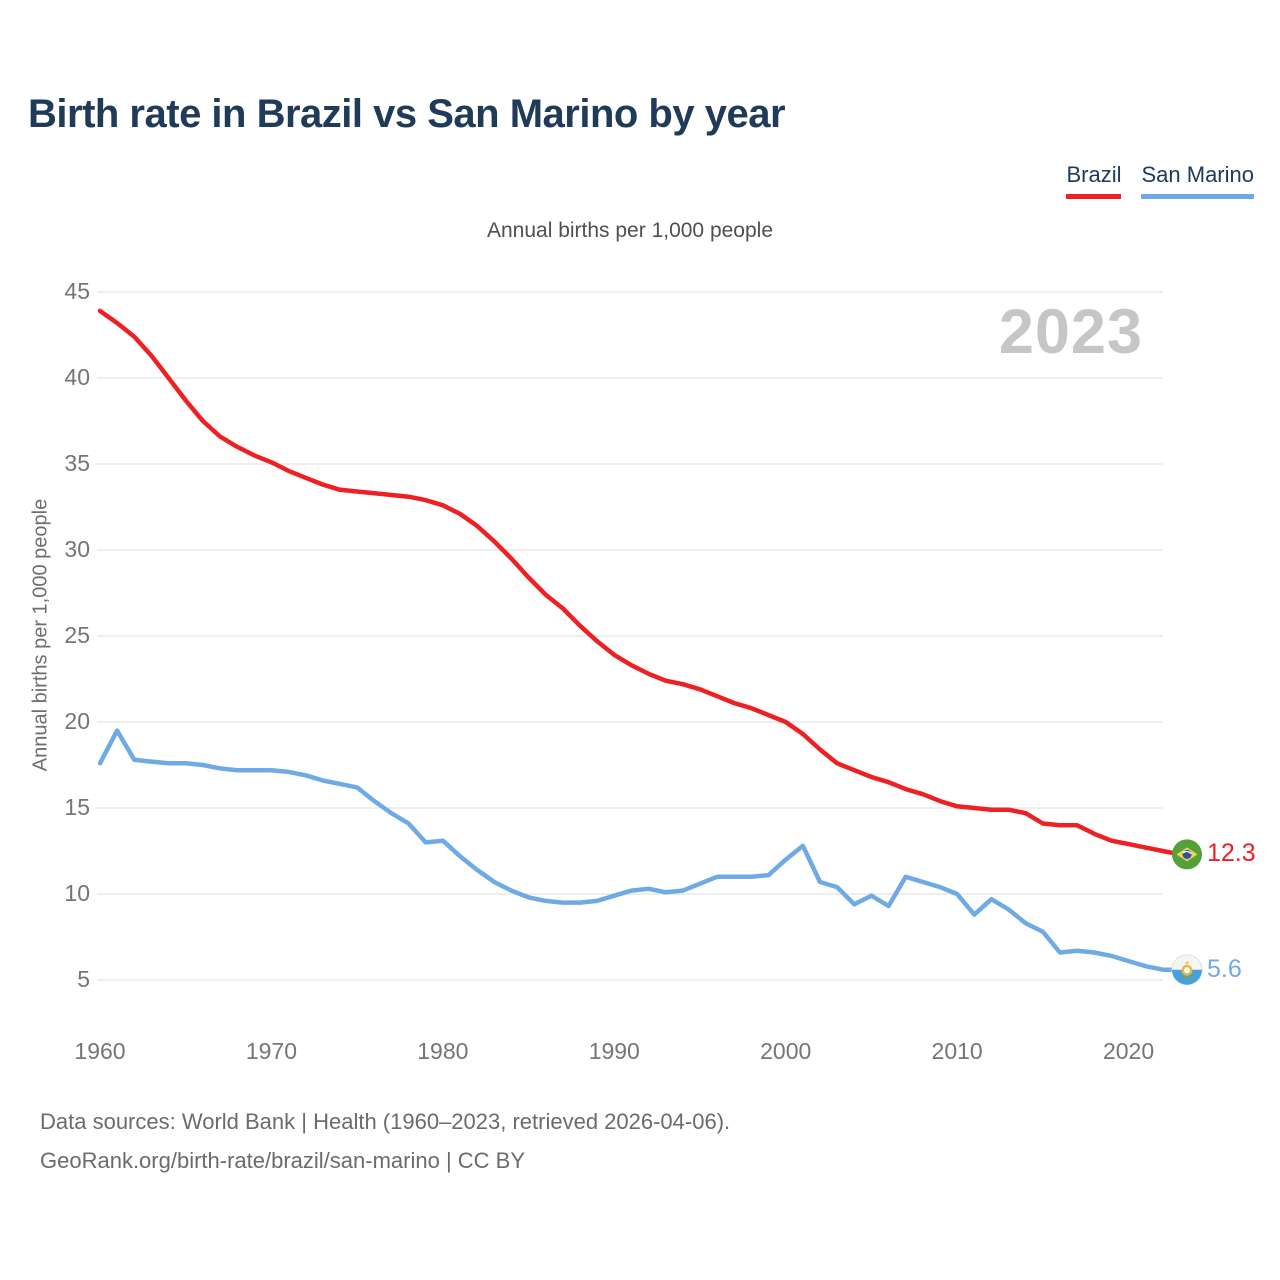 Image resolution: width=1280 pixels, height=1280 pixels. Describe the element at coordinates (1128, 1051) in the screenshot. I see `x-tick-label: 2020` at that location.